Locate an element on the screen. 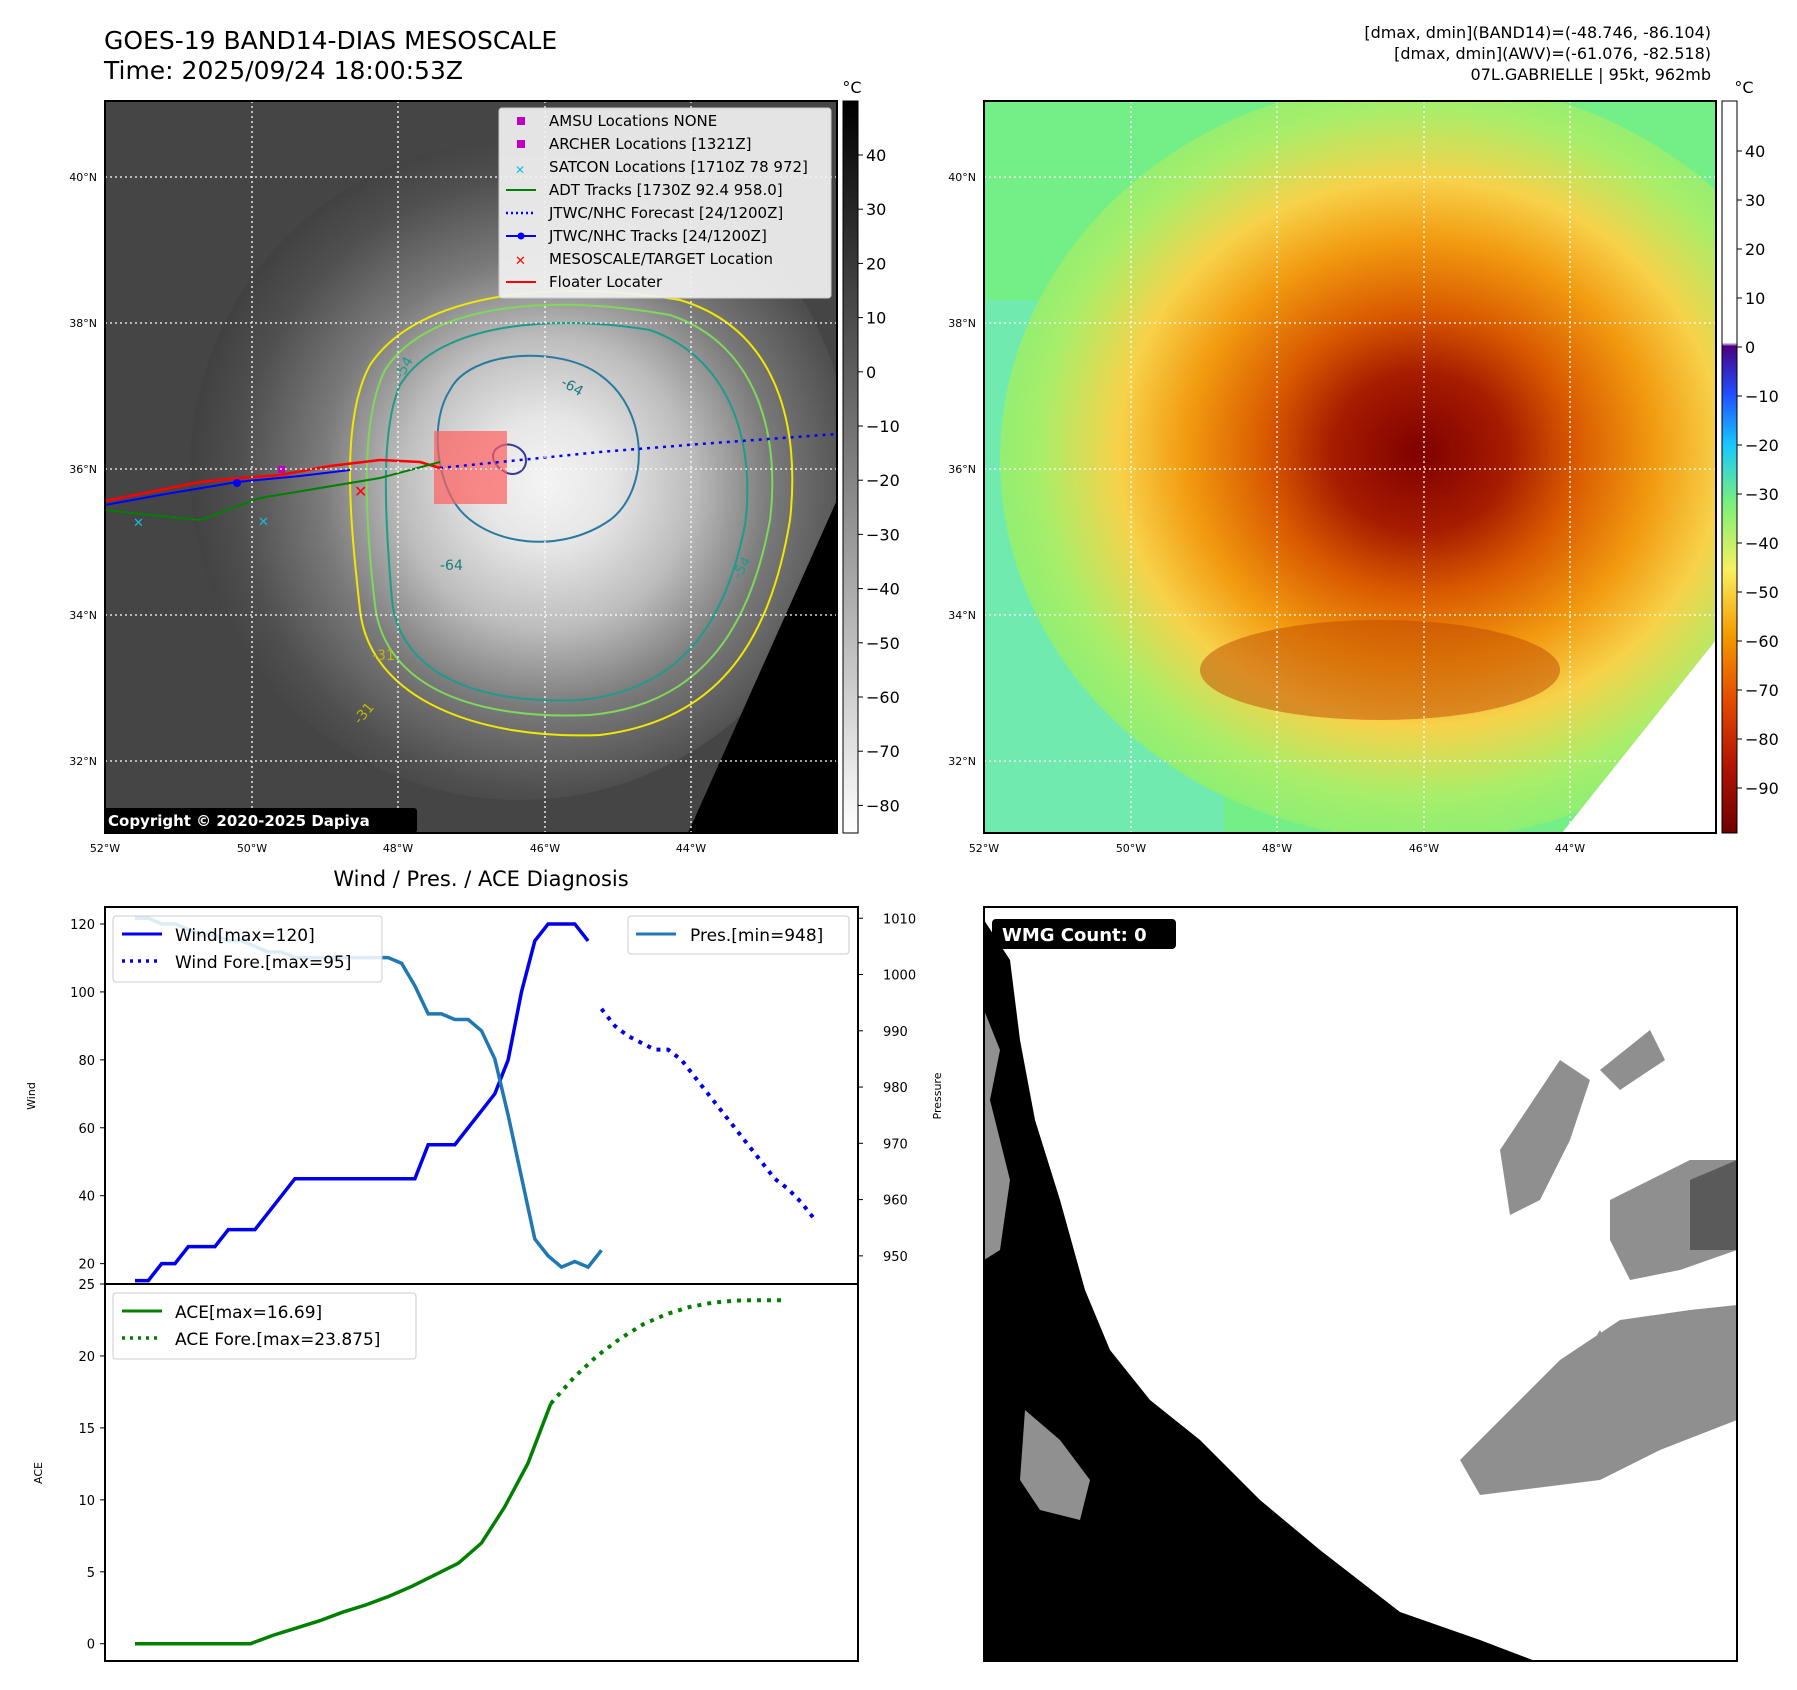 This screenshot has height=1690, width=1797. ir-colorbar-unit: °C is located at coordinates (851, 87).